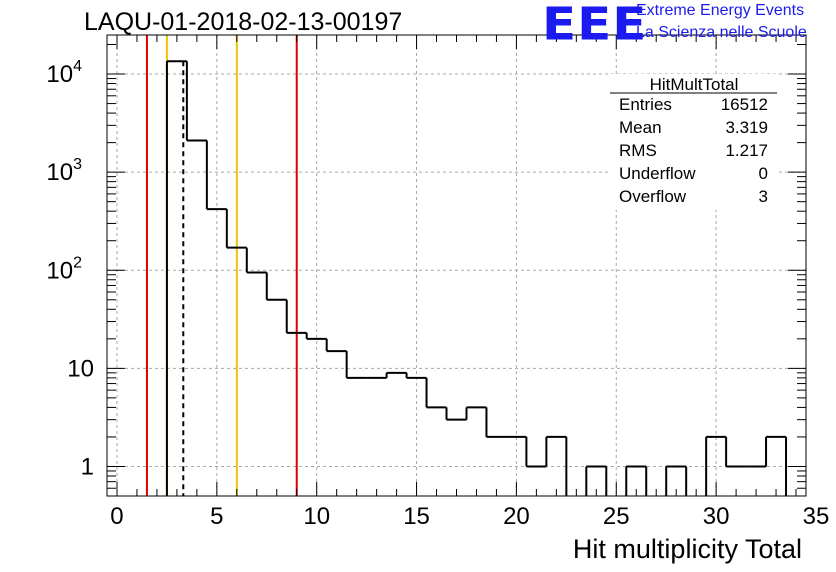  I want to click on x-axis-label: Hit multiplicity Total, so click(687, 549).